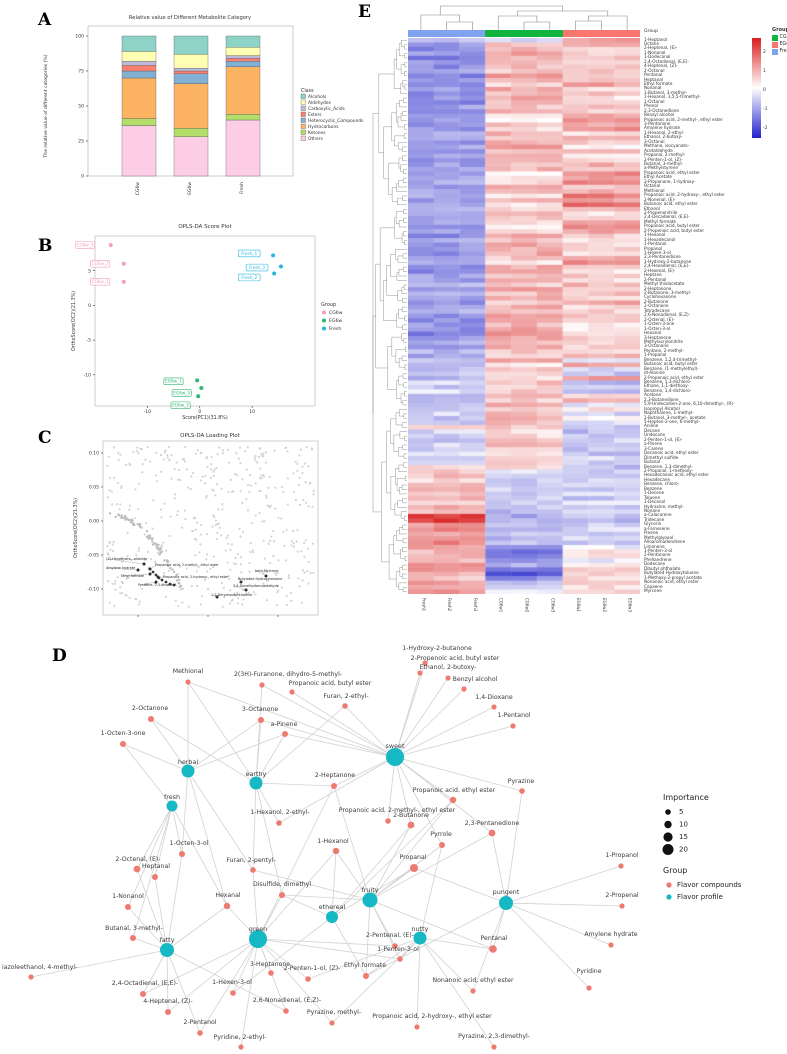  I want to click on heatmap-row-label: 1-Hexen-3-ol, so click(657, 252).